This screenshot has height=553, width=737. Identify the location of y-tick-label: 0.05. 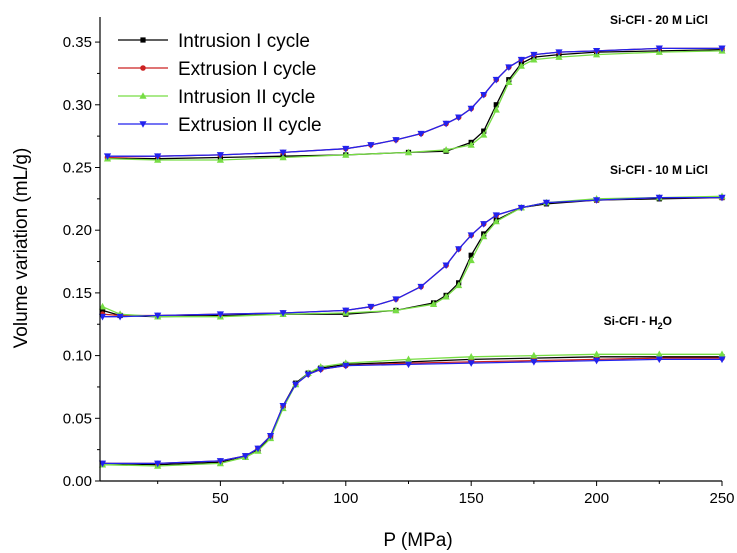
(77, 418).